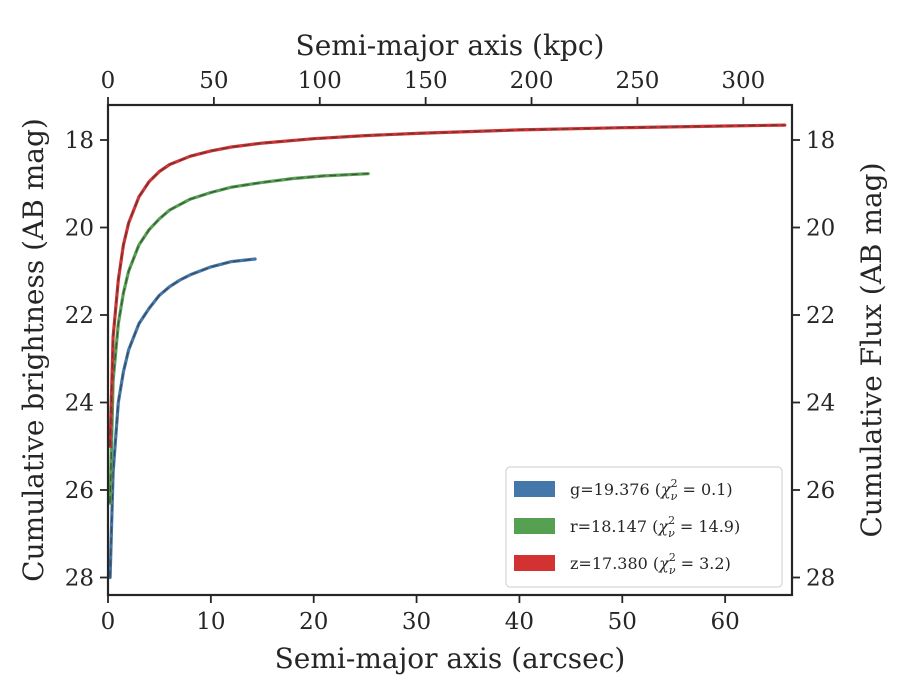 The height and width of the screenshot is (700, 900). What do you see at coordinates (320, 81) in the screenshot?
I see `x-top-tick-label: 100` at bounding box center [320, 81].